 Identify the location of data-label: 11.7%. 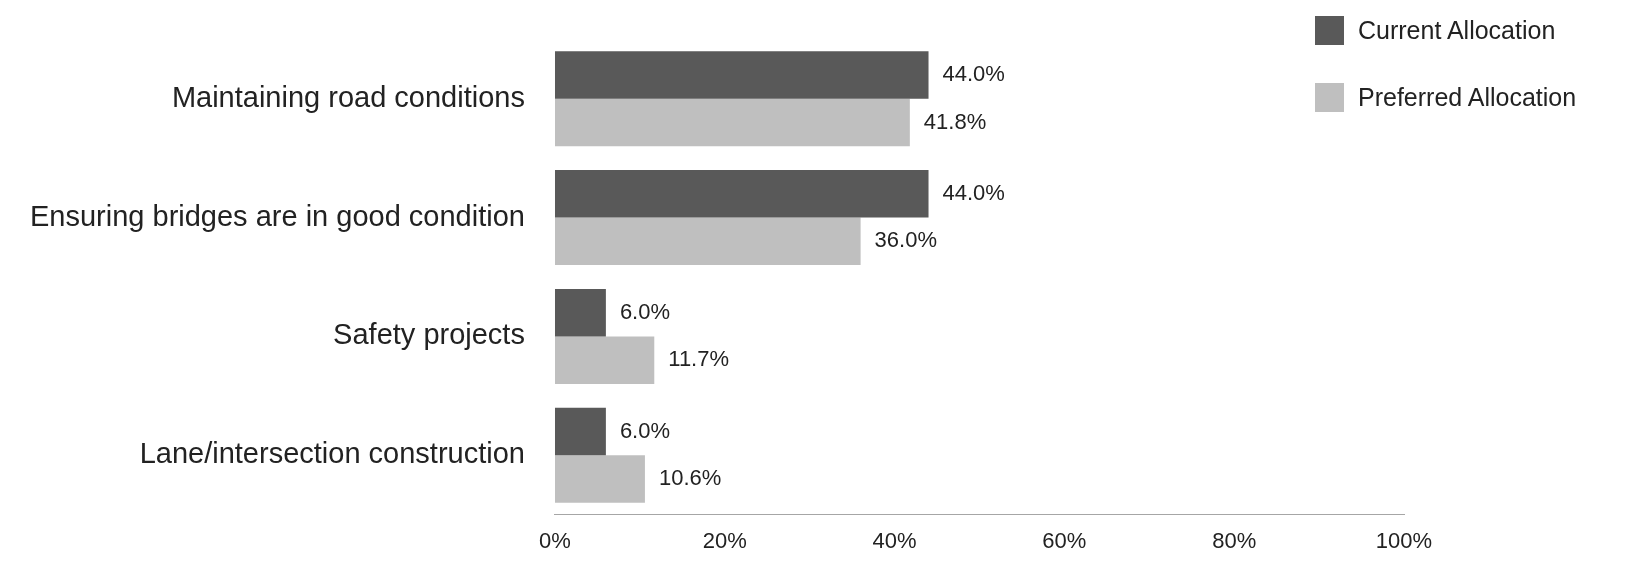
(699, 359).